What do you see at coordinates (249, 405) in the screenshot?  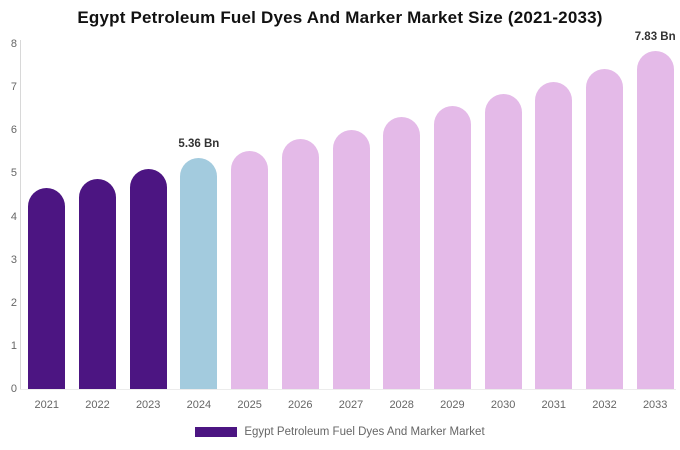 I see `x-tick-label-2025: 2025` at bounding box center [249, 405].